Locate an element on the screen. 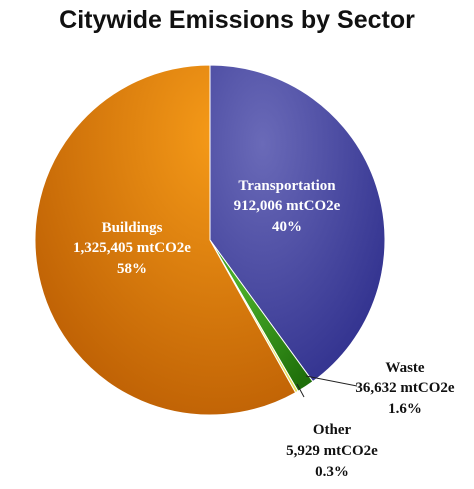  transportation-label-value: 912,006 mtCO2e is located at coordinates (287, 206).